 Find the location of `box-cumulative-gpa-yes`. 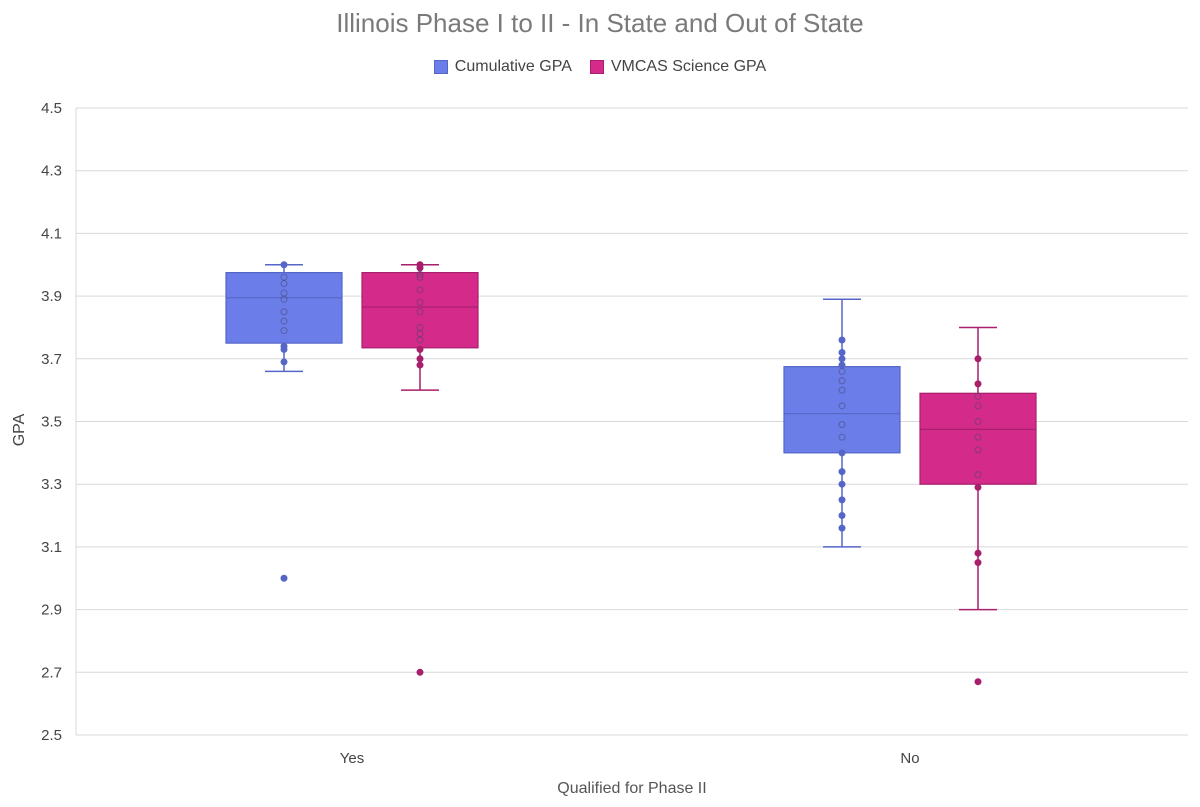

box-cumulative-gpa-yes is located at coordinates (284, 421).